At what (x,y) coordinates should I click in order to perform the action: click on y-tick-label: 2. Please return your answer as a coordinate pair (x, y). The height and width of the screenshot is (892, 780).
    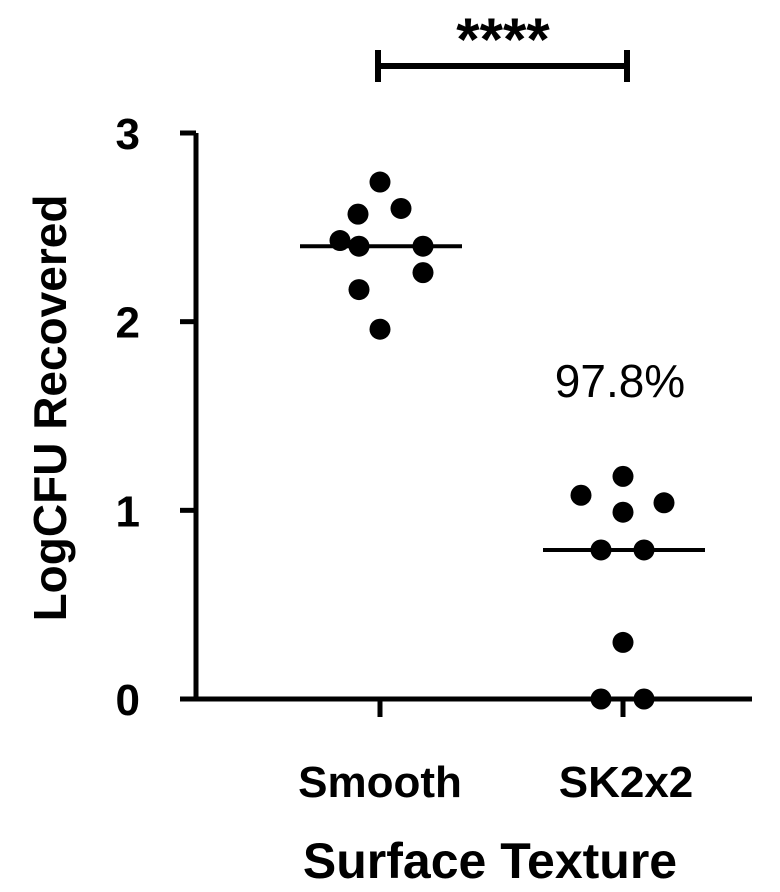
    Looking at the image, I should click on (128, 323).